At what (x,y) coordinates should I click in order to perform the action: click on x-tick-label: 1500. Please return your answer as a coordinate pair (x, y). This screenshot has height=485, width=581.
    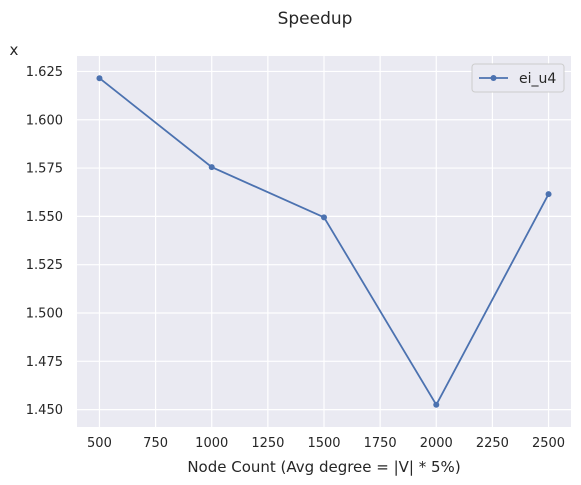
    Looking at the image, I should click on (323, 443).